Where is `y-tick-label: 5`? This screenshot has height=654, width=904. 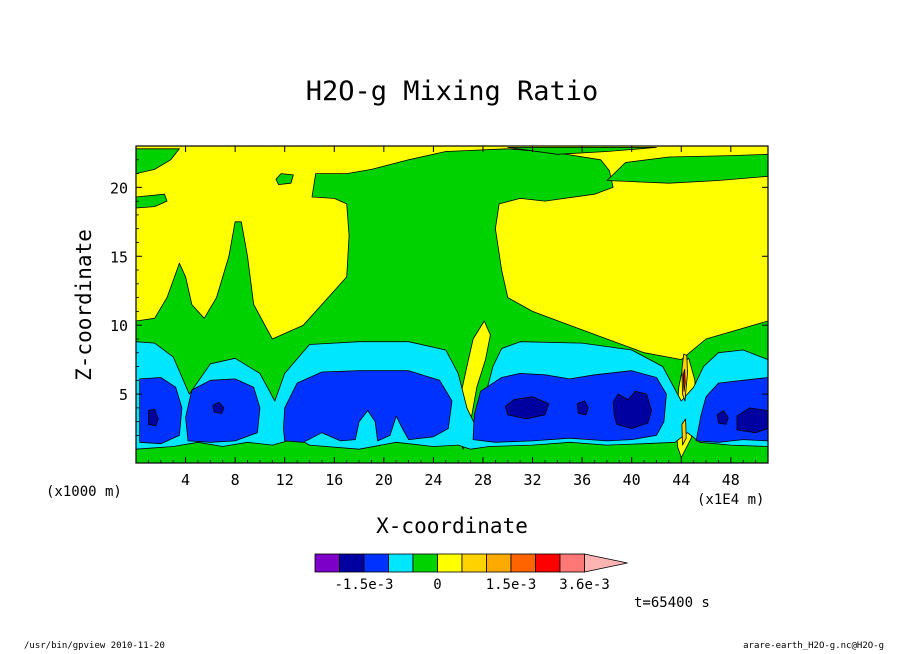 y-tick-label: 5 is located at coordinates (123, 395).